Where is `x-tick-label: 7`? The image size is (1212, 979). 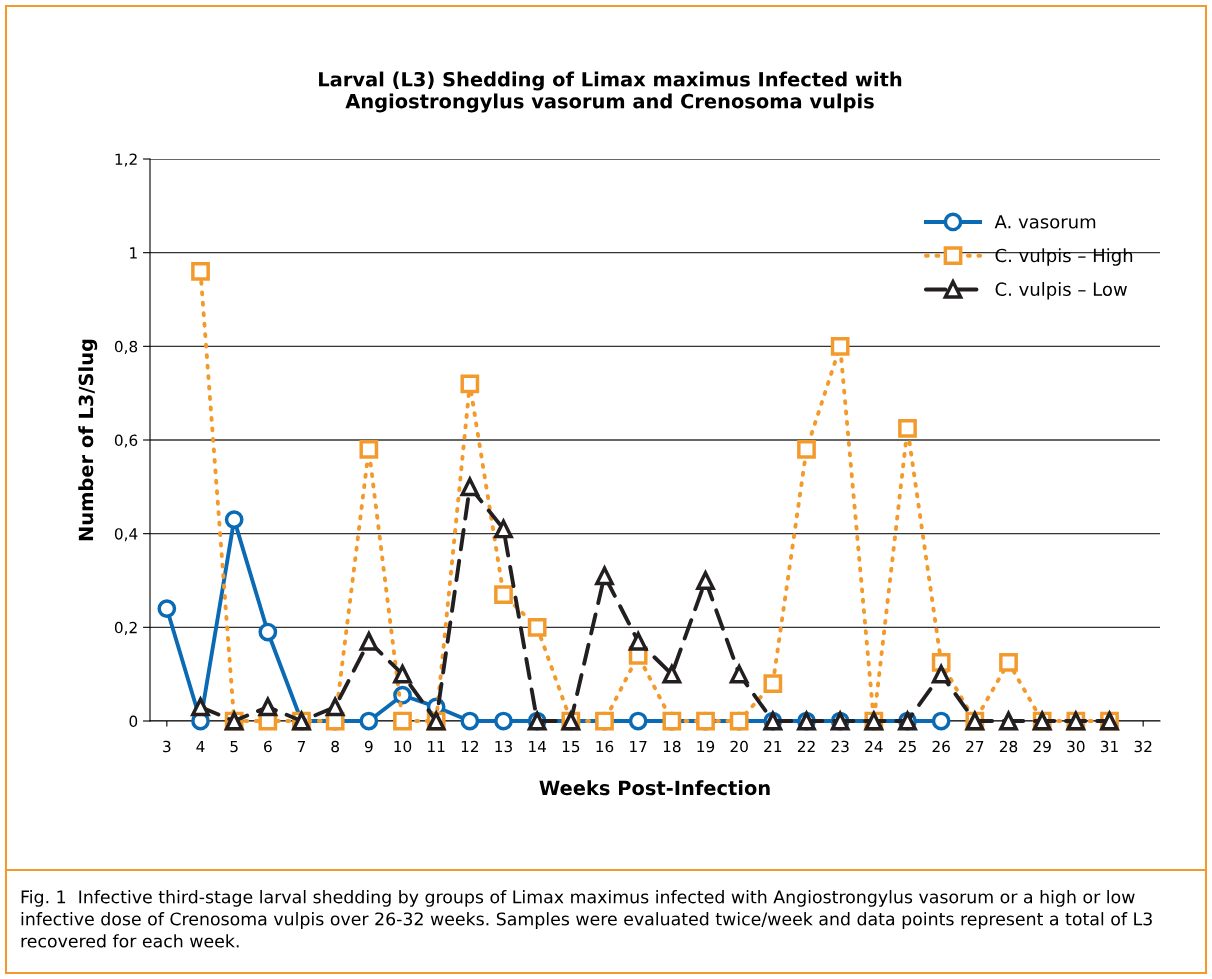
x-tick-label: 7 is located at coordinates (301, 746).